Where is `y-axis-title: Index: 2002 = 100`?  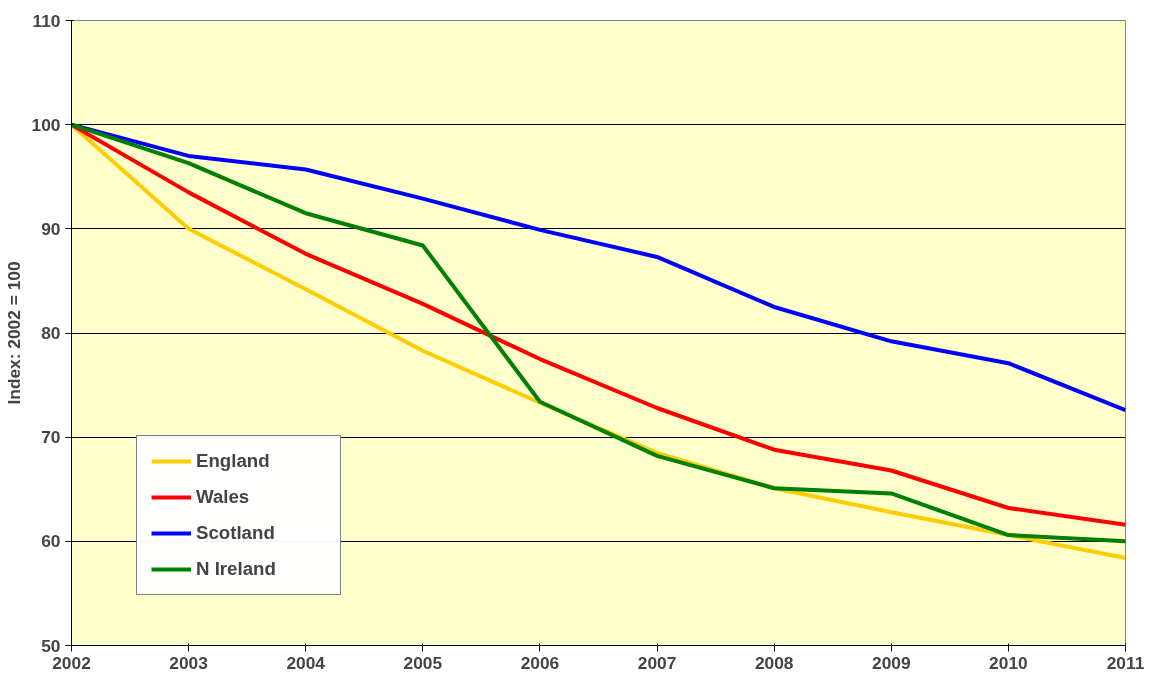 y-axis-title: Index: 2002 = 100 is located at coordinates (13, 333).